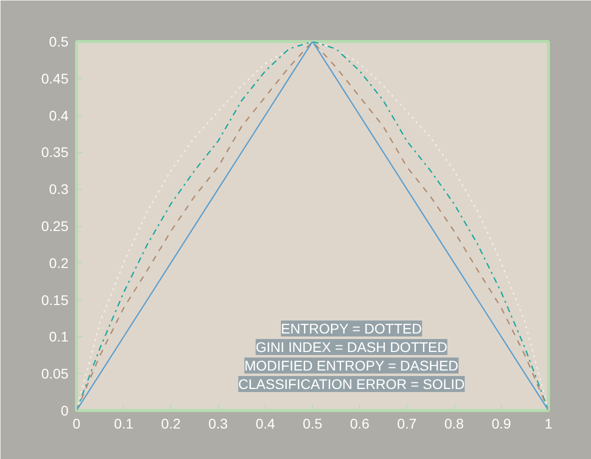 The width and height of the screenshot is (591, 459). Describe the element at coordinates (360, 424) in the screenshot. I see `x-tick-label: 0.6` at that location.